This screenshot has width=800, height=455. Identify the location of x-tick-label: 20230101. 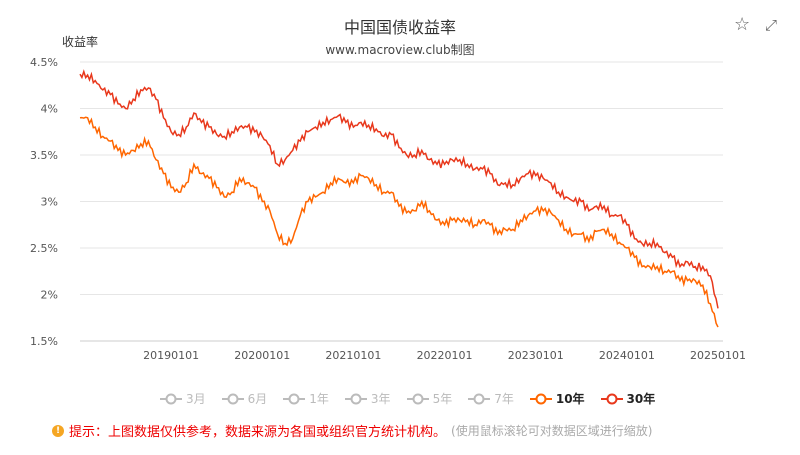
(536, 355).